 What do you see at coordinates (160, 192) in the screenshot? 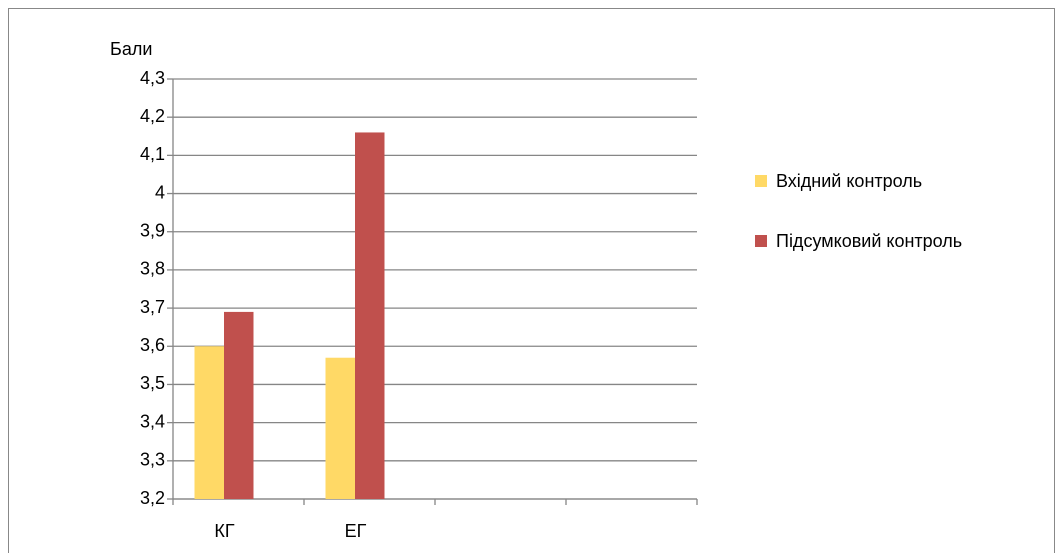
I see `y-tick-label: 4` at bounding box center [160, 192].